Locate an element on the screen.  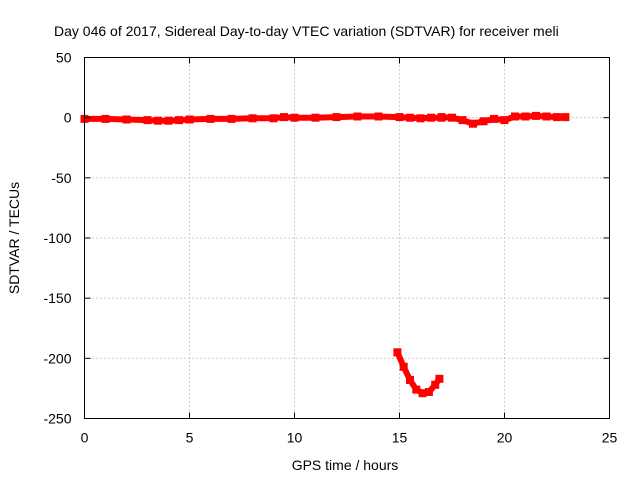
x-tick-label: 0 is located at coordinates (85, 438).